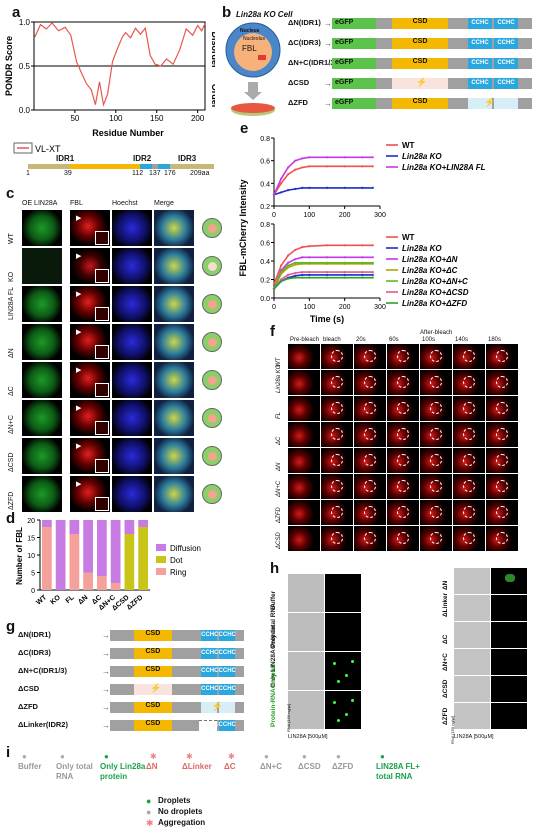 This screenshot has height=834, width=538. I want to click on row-label: ΔCSD, so click(445, 688).